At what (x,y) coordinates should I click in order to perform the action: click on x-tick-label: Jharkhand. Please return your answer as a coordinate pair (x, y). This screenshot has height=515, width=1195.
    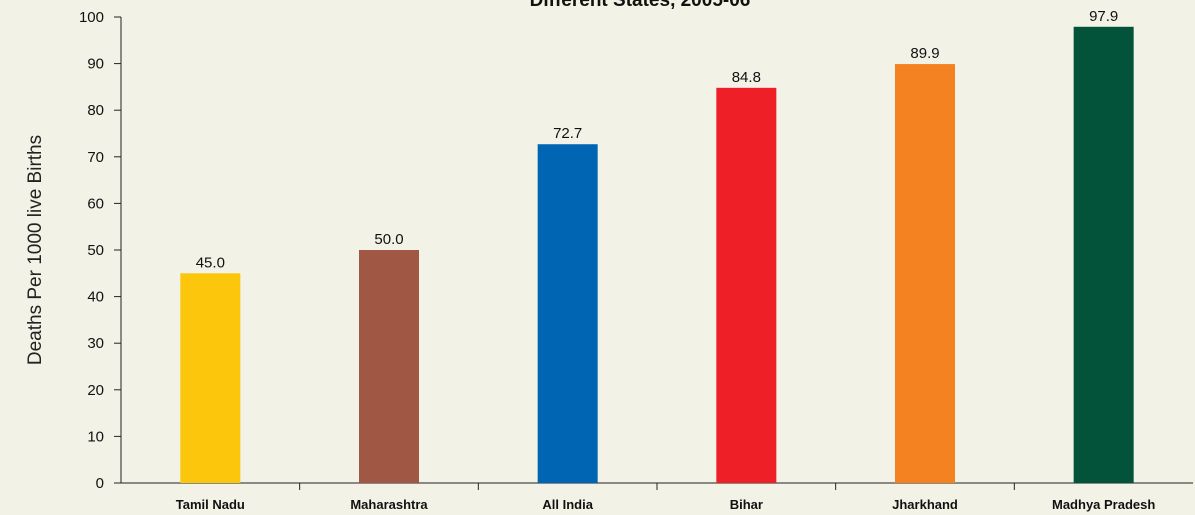
    Looking at the image, I should click on (925, 504).